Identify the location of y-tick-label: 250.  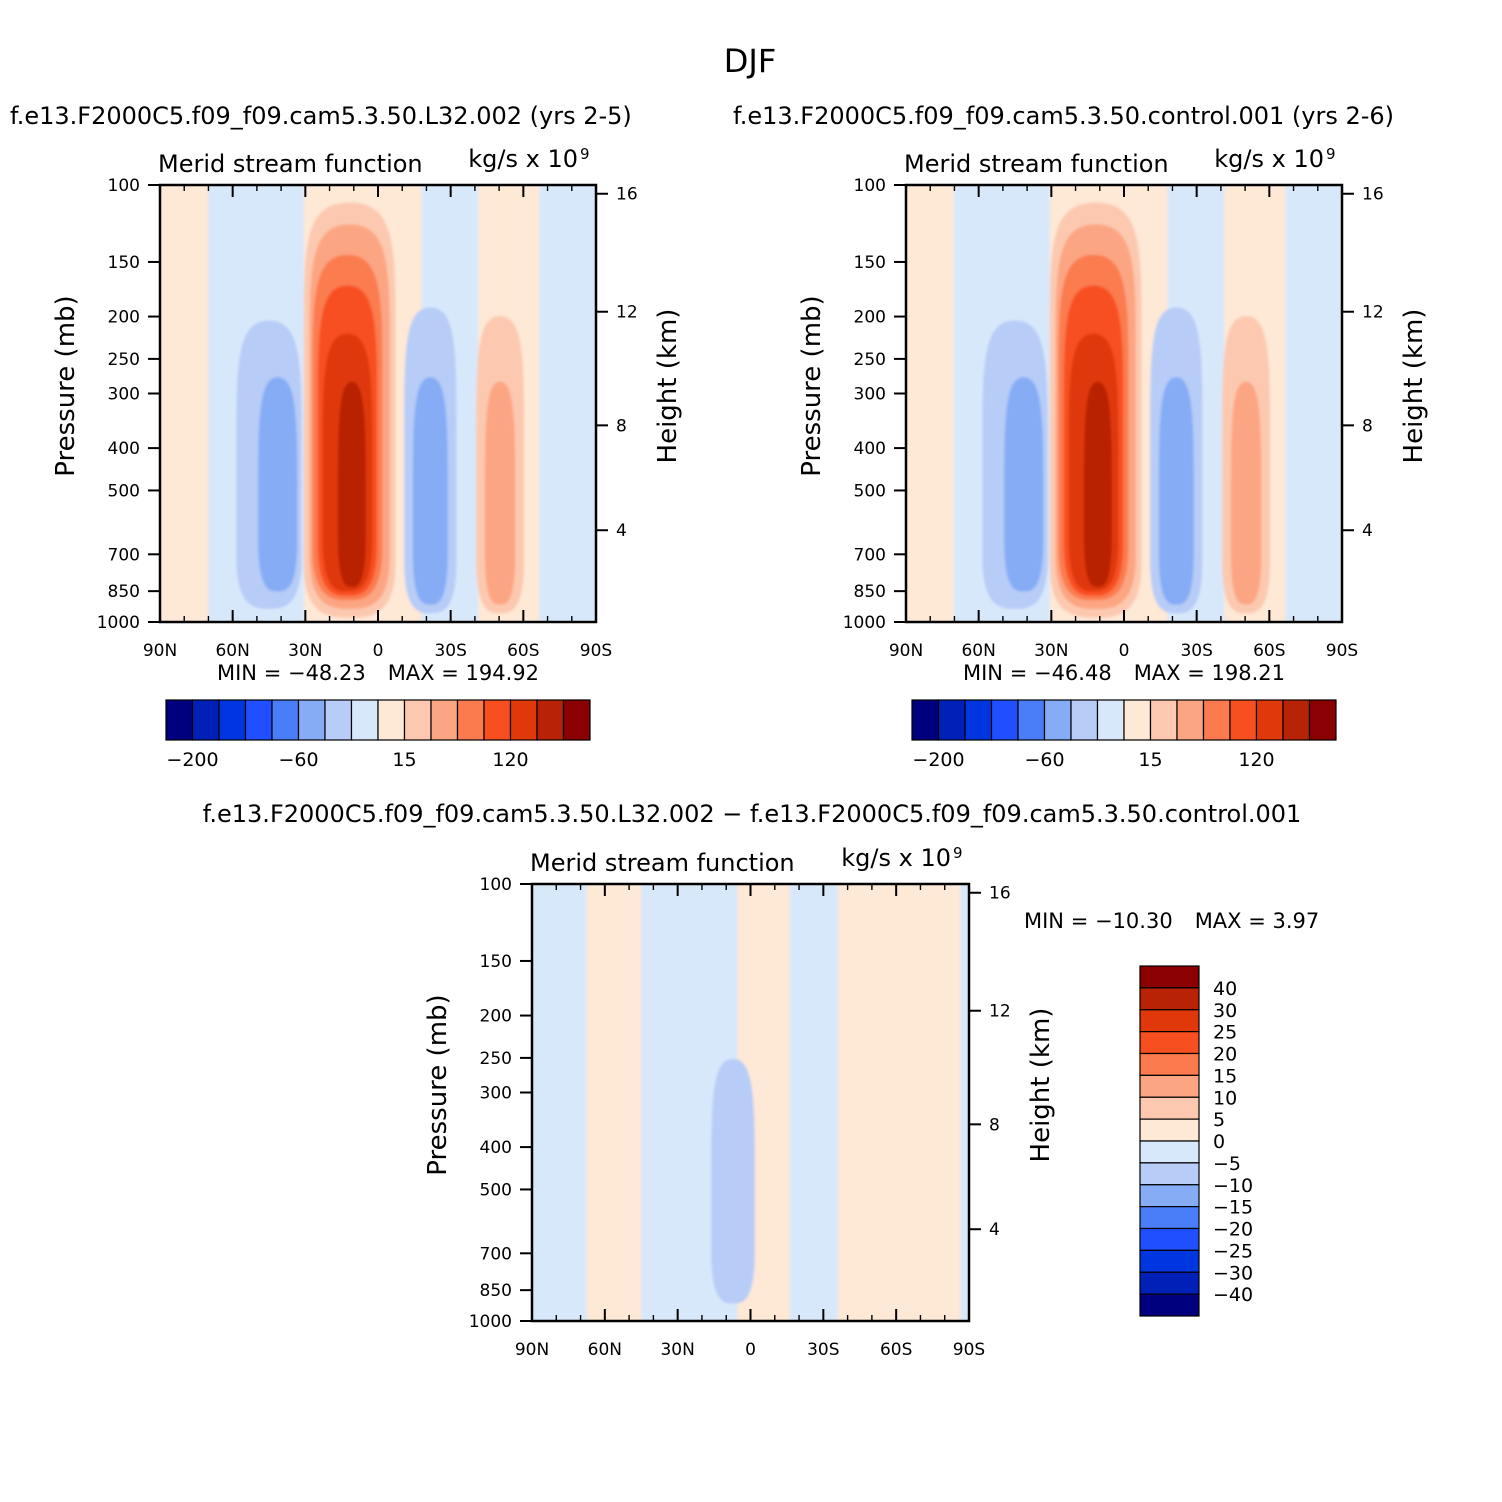
(496, 1059).